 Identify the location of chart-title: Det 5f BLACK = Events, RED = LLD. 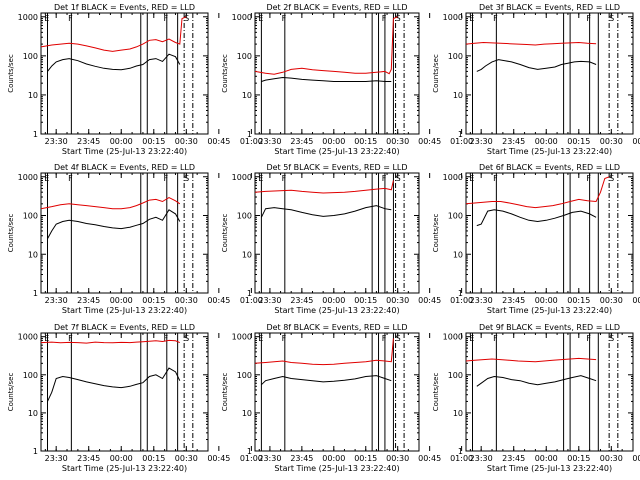
(336, 167).